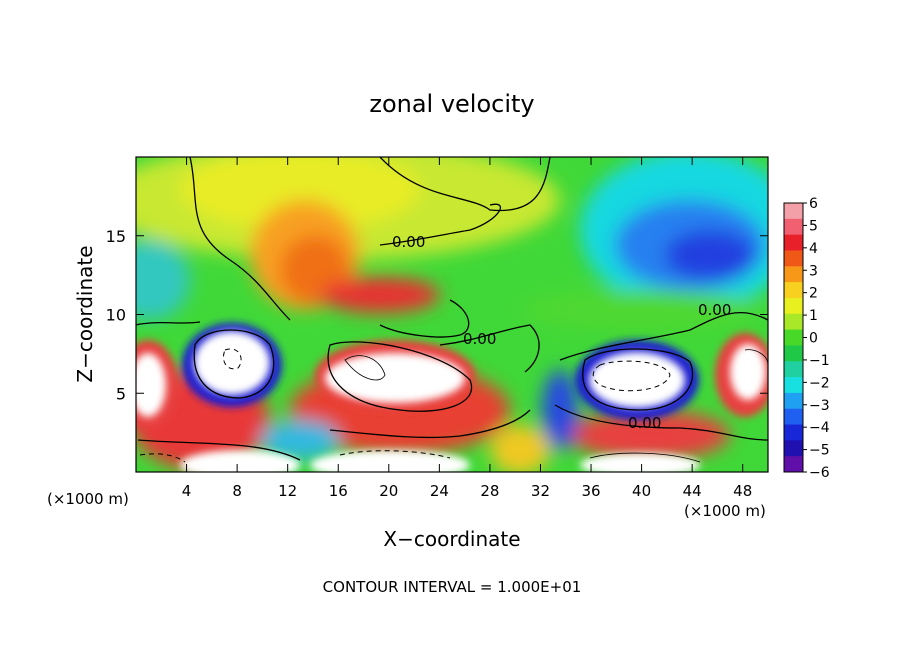  Describe the element at coordinates (819, 451) in the screenshot. I see `colorbar-tick-label: −5` at that location.